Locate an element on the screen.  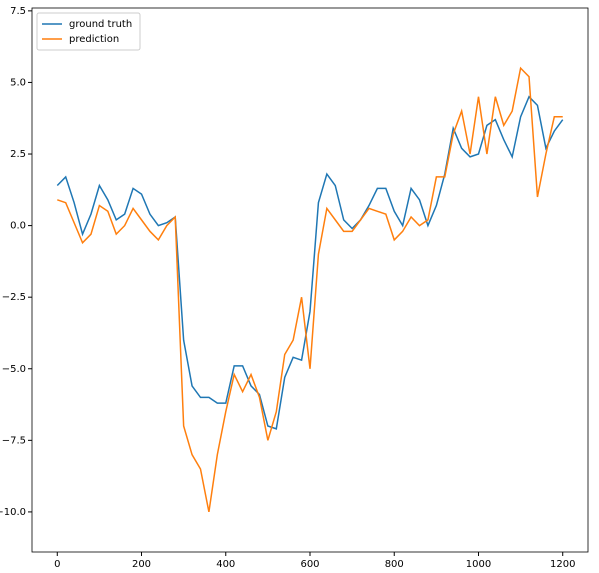
legend-label: prediction is located at coordinates (94, 39).